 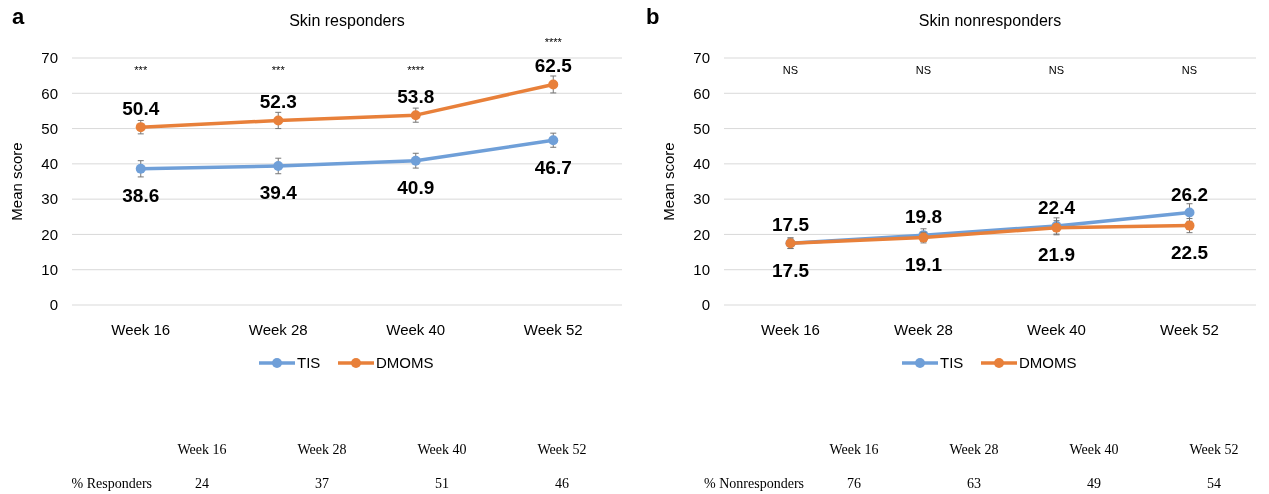 I want to click on data-label: 52.3, so click(x=278, y=102).